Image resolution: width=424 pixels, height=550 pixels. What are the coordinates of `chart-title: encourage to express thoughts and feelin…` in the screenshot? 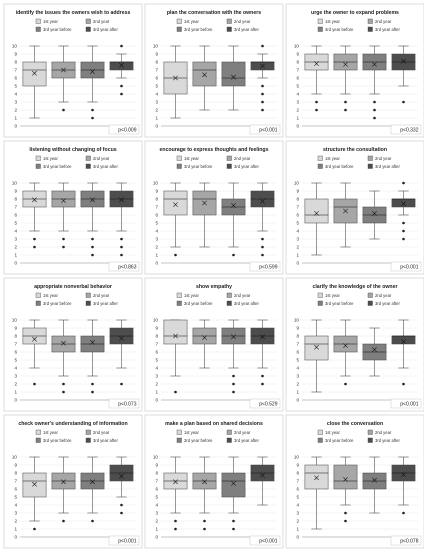 It's located at (214, 150).